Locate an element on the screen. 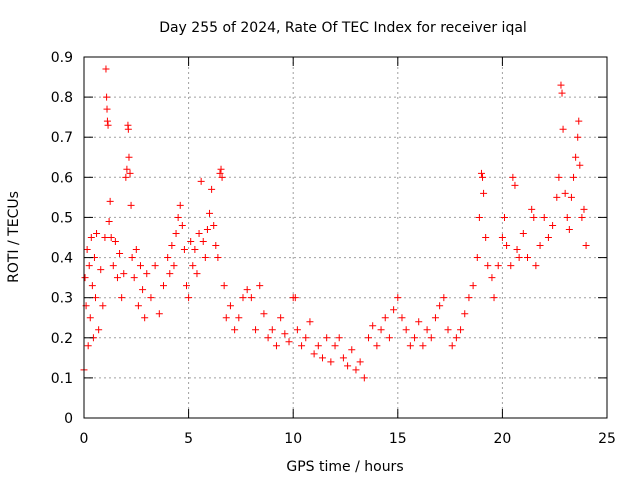  x-tick-label: 0 is located at coordinates (84, 439).